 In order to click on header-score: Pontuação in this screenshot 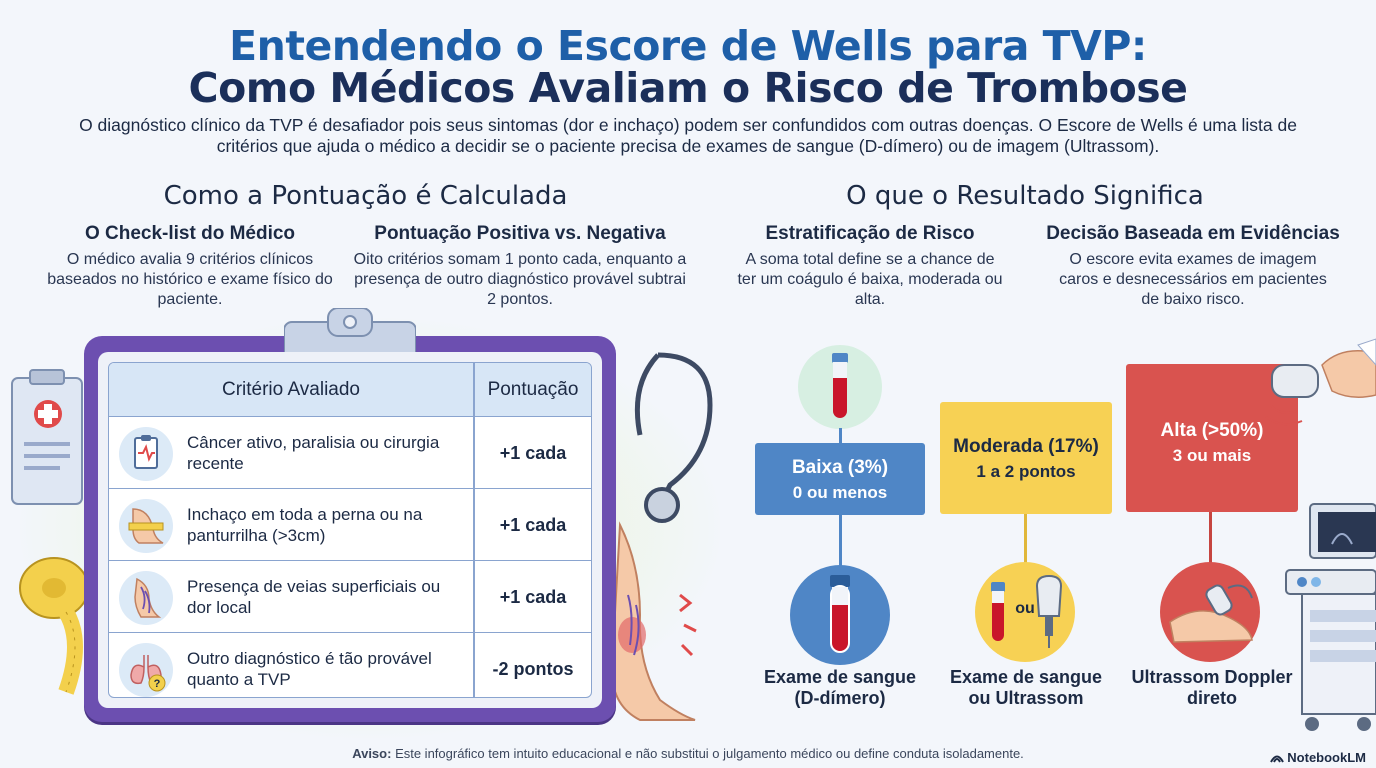, I will do `click(533, 389)`.